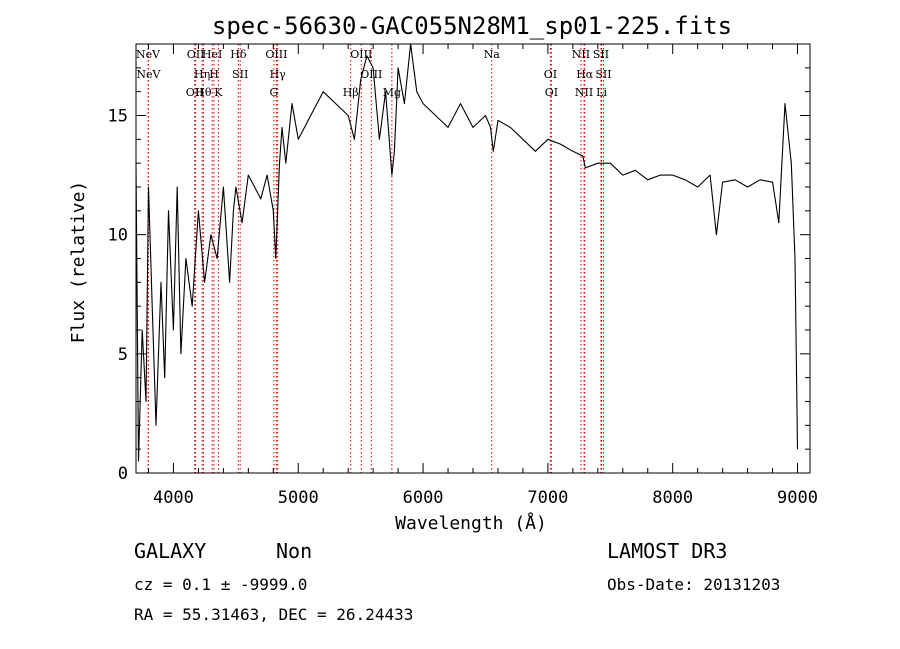 This screenshot has width=900, height=649. Describe the element at coordinates (298, 498) in the screenshot. I see `x-tick-label: 5000` at that location.